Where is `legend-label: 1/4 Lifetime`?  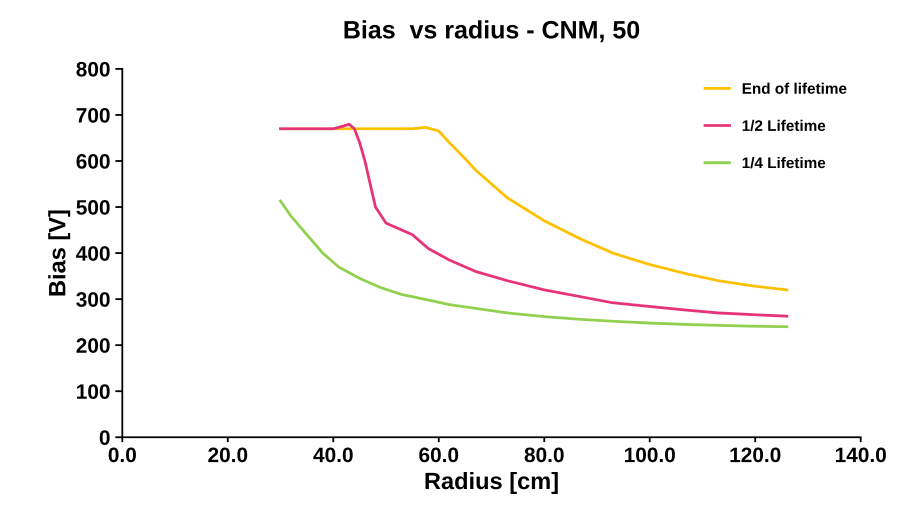
legend-label: 1/4 Lifetime is located at coordinates (784, 162).